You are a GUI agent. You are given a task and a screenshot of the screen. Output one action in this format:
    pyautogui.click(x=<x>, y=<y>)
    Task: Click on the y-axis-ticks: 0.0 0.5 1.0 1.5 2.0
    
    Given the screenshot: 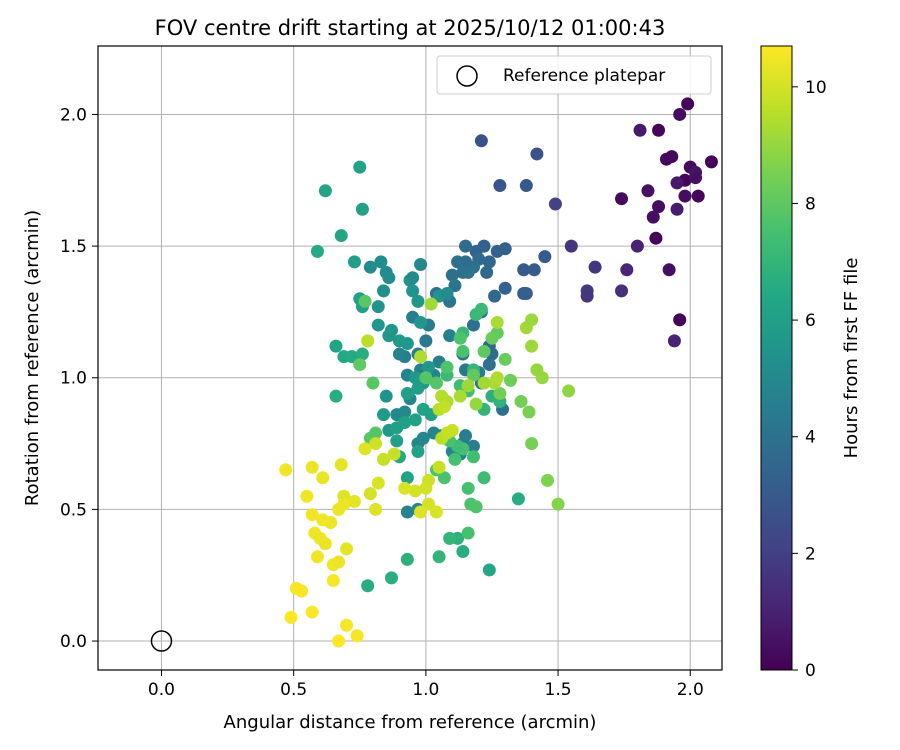 What is the action you would take?
    pyautogui.click(x=79, y=378)
    